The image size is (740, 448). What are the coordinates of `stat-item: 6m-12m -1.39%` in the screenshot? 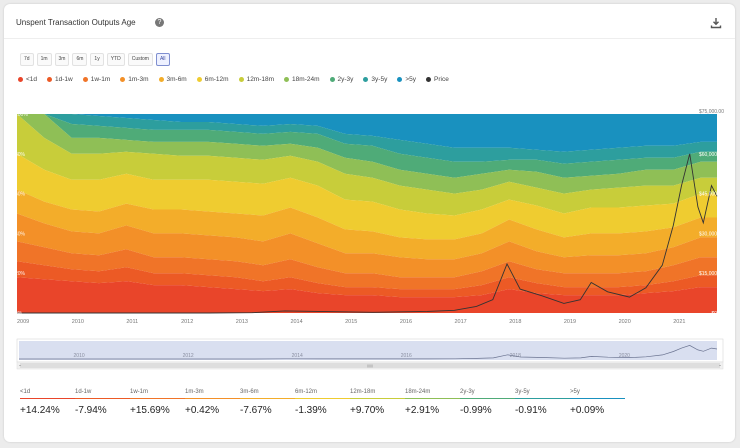 It's located at (322, 402).